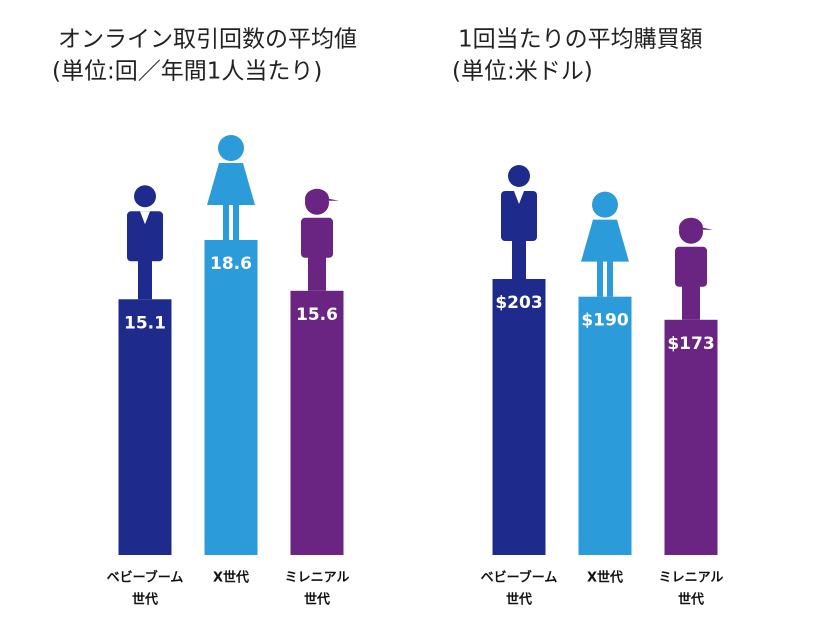  Describe the element at coordinates (231, 264) in the screenshot. I see `value-label: 18.6` at that location.